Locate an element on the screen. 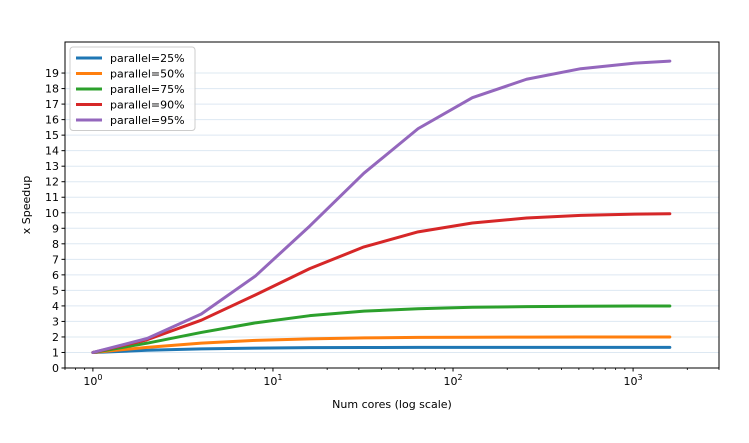 This screenshot has height=443, width=749. legend-label: parallel=90% is located at coordinates (147, 105).